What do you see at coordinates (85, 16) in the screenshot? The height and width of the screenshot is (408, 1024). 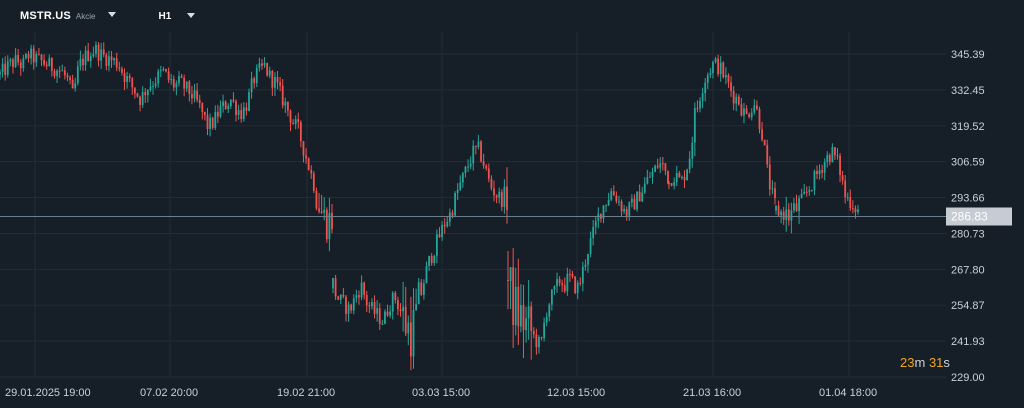 I see `symbol-type: Akcie` at bounding box center [85, 16].